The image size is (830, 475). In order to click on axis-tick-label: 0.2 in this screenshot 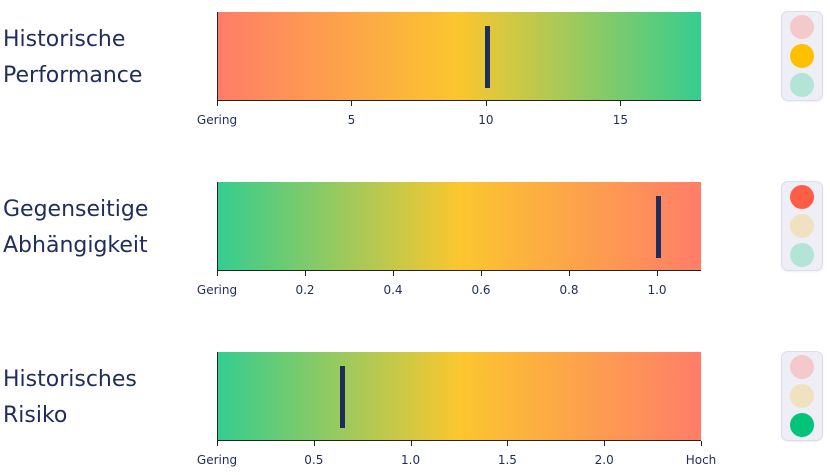, I will do `click(305, 290)`.